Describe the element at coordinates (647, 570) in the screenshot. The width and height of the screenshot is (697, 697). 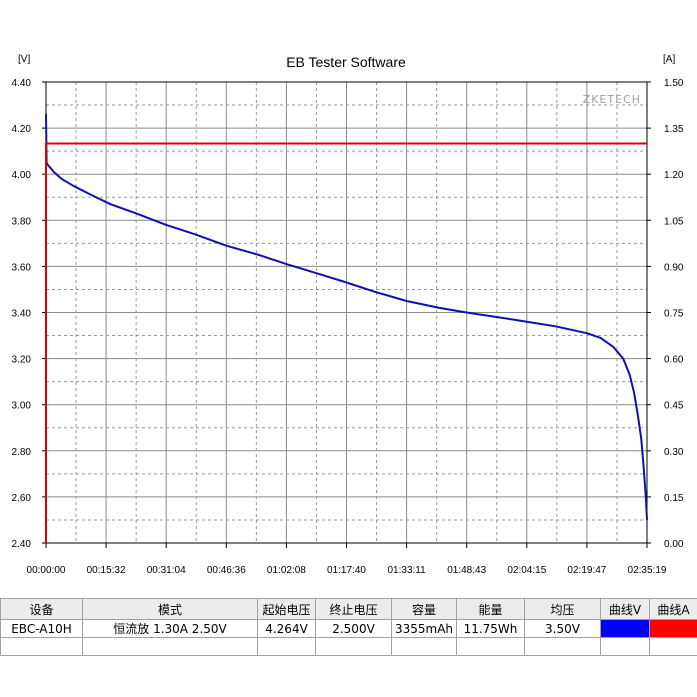
I see `x-tick-label: 02:35:19` at that location.